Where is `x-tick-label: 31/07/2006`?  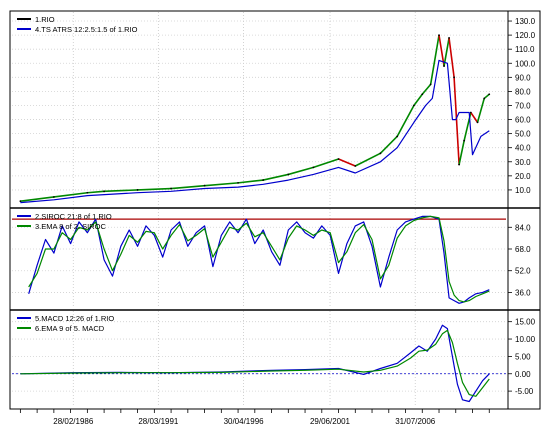
x-tick-label: 31/07/2006 is located at coordinates (415, 421).